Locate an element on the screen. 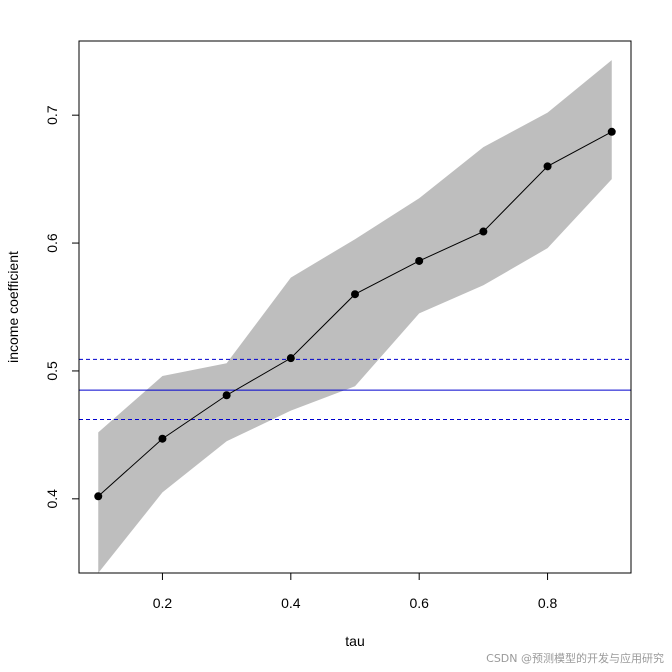 Image resolution: width=672 pixels, height=672 pixels. y-tick-label: 0.5 is located at coordinates (52, 371).